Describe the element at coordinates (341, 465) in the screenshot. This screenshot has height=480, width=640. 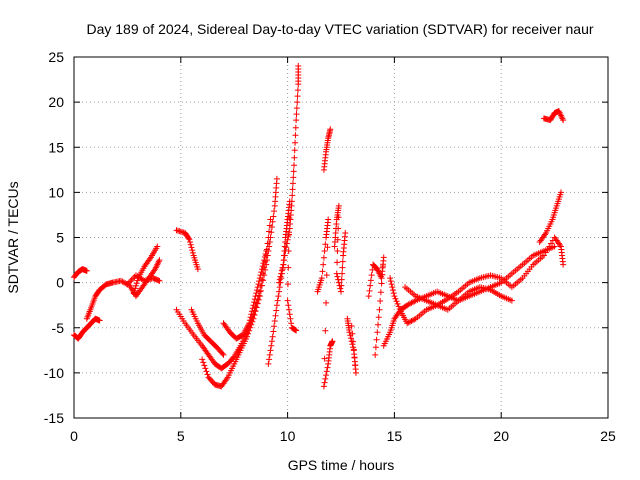
I see `x-axis-label: GPS time / hours` at that location.